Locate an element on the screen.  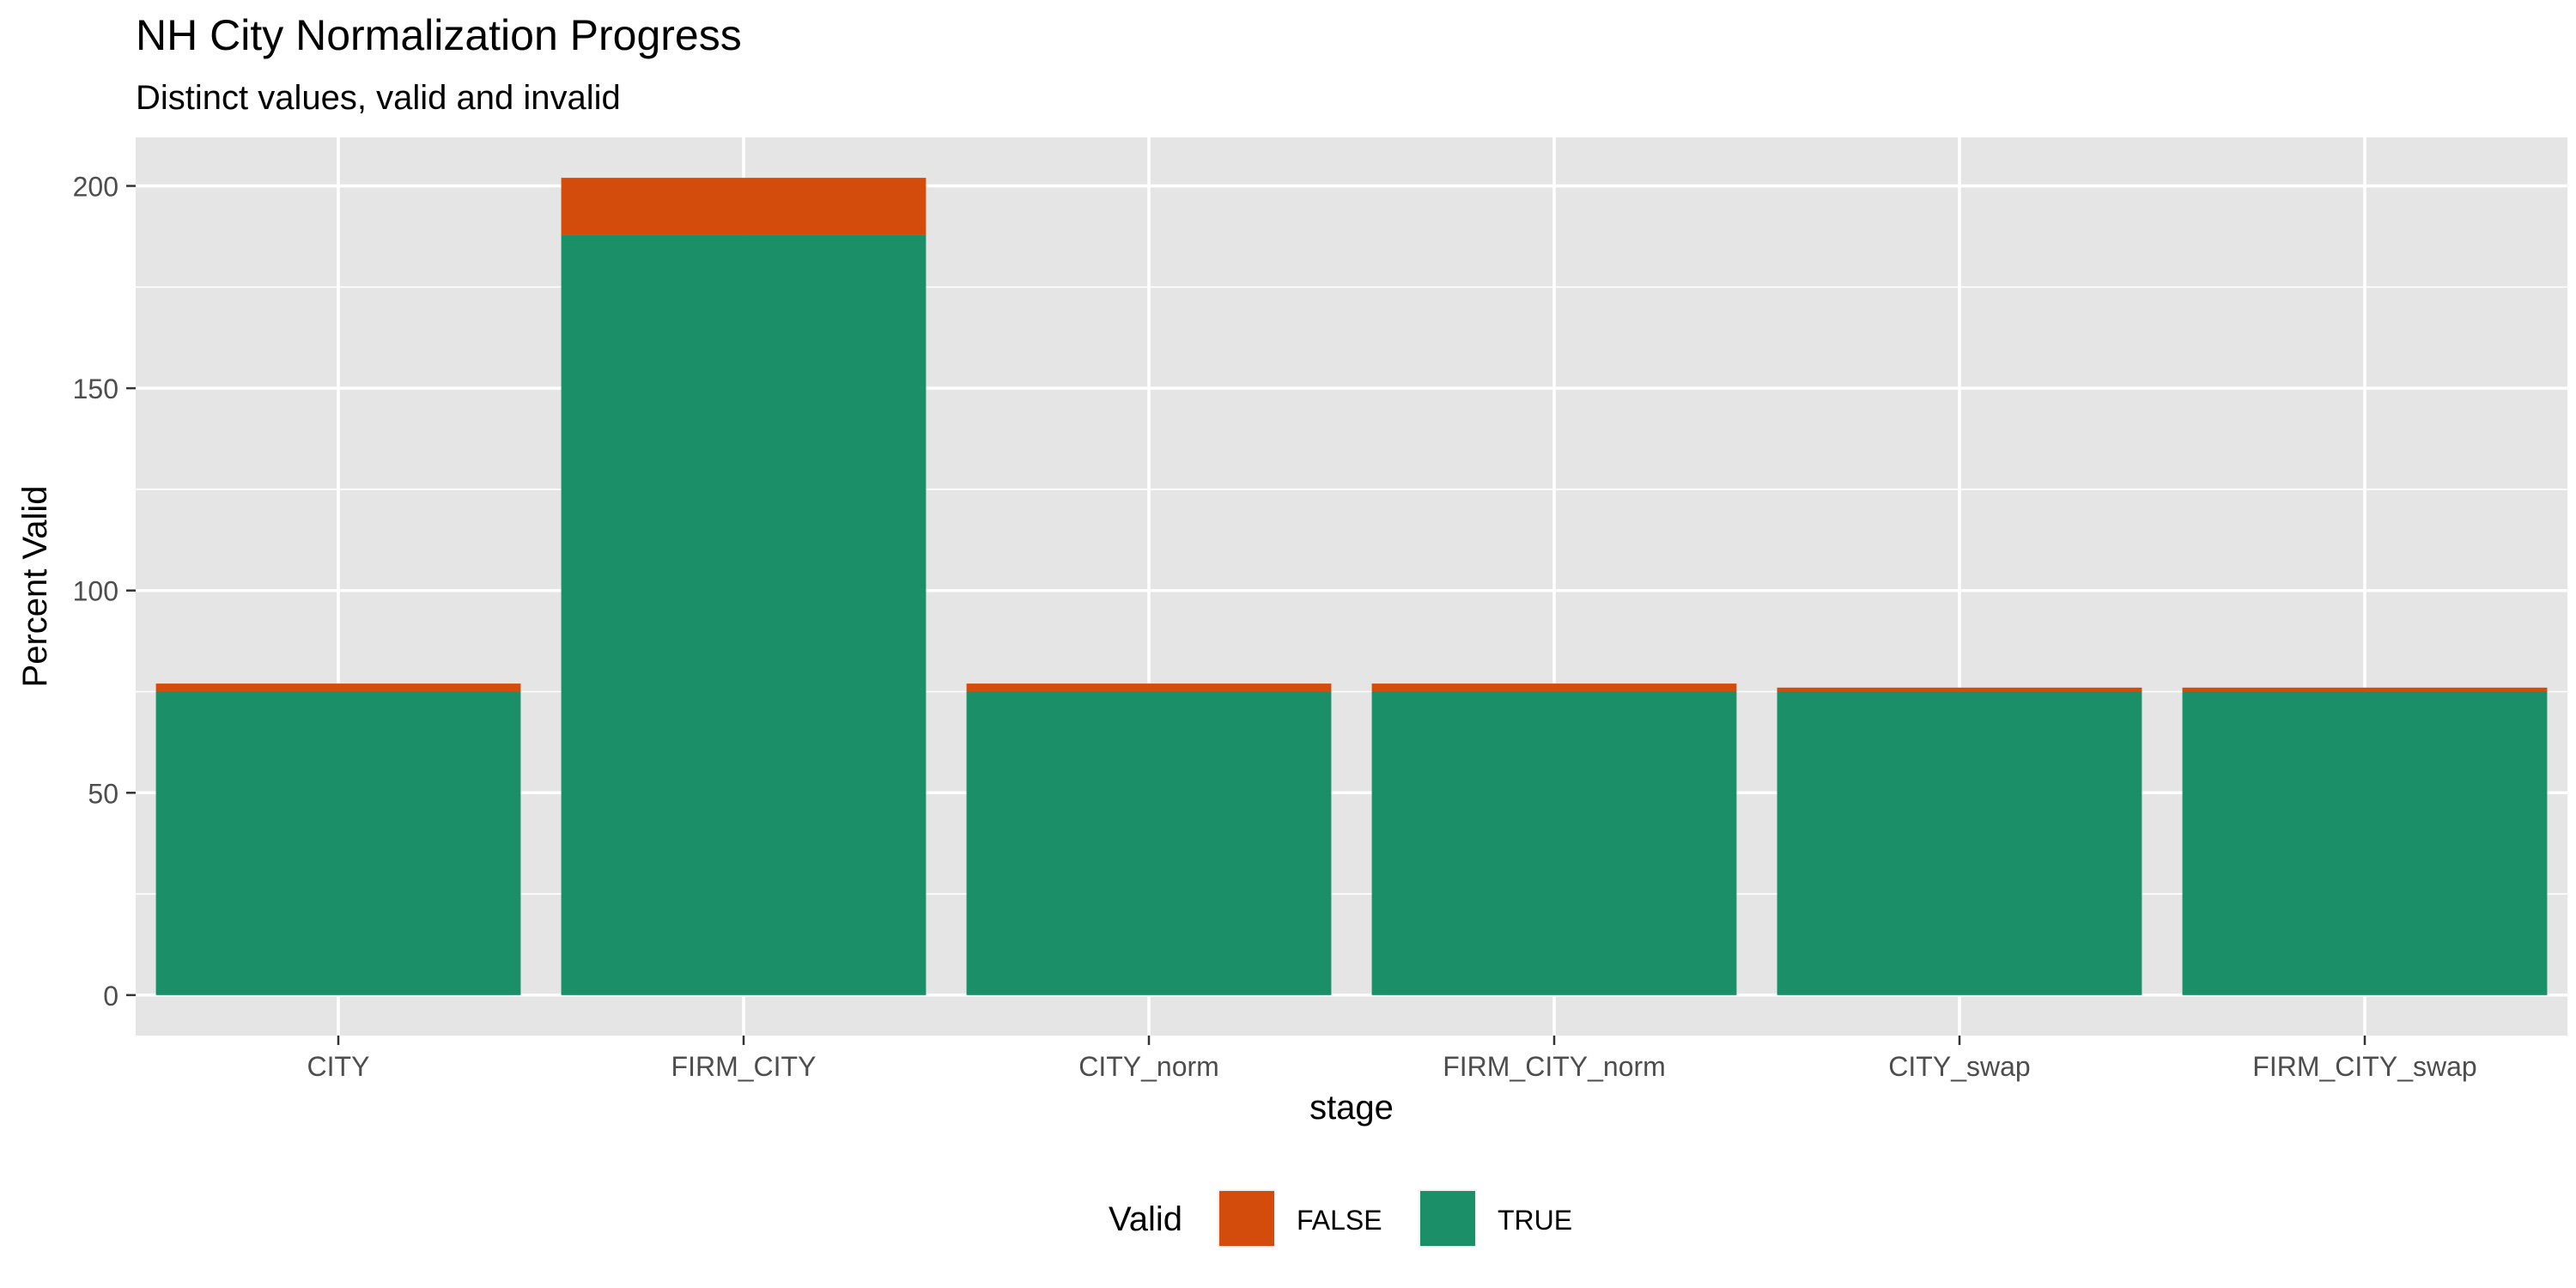
y-axis-title: Percent Valid is located at coordinates (35, 587).